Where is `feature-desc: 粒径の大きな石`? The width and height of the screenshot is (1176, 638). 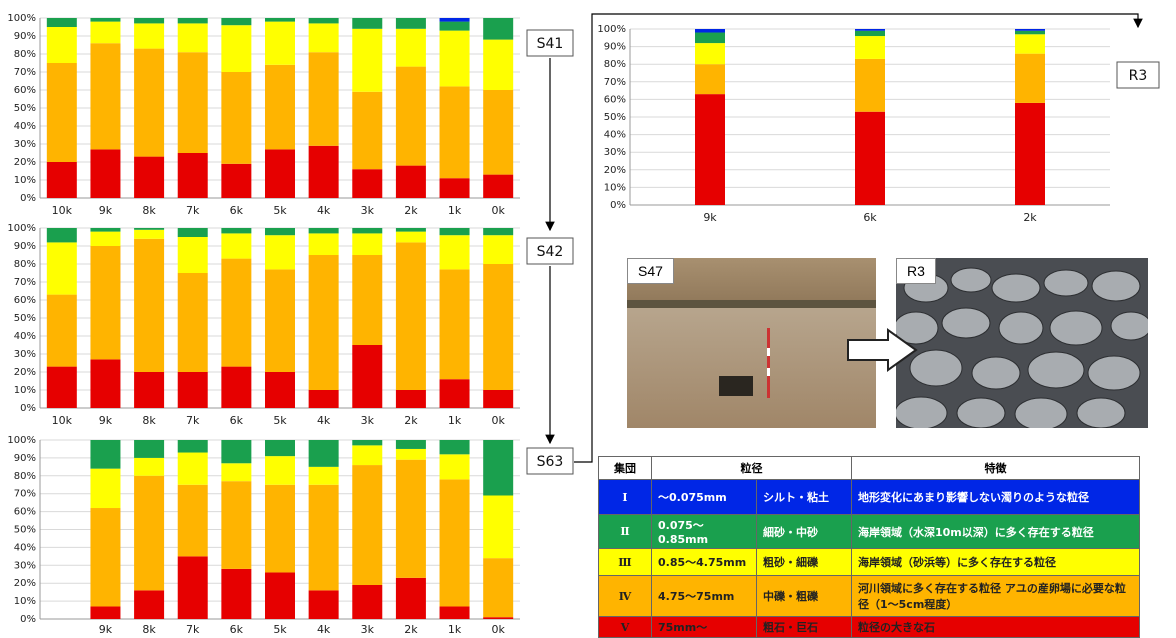
feature-desc: 粒径の大きな石 is located at coordinates (995, 627).